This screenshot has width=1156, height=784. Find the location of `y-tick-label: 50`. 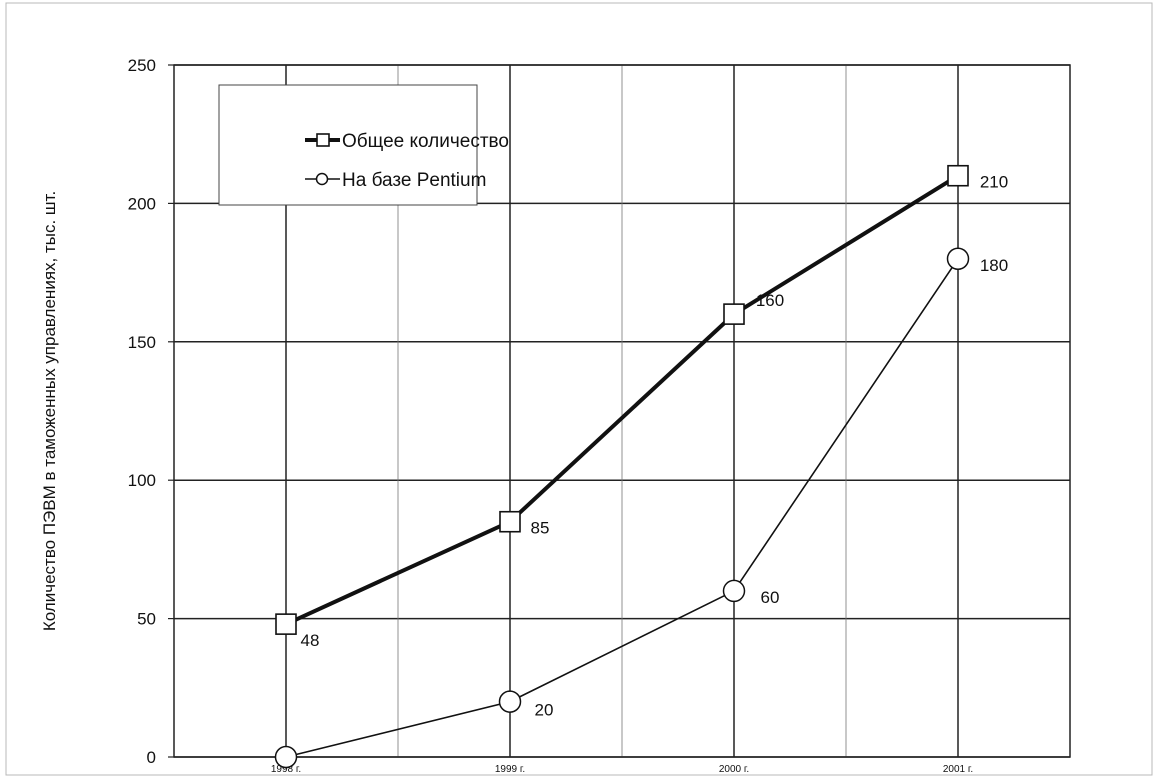

y-tick-label: 50 is located at coordinates (146, 619).